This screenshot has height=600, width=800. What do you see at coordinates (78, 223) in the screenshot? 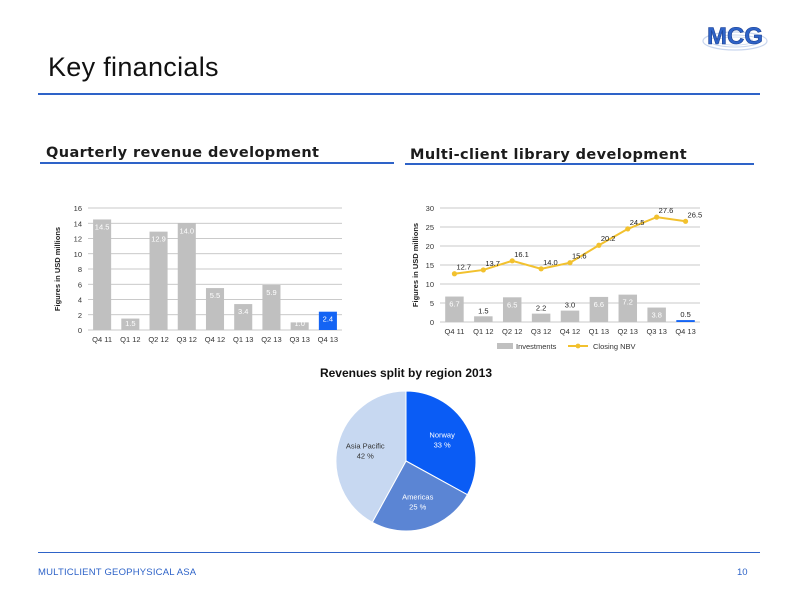
I see `y-tick-label: 14` at bounding box center [78, 223].